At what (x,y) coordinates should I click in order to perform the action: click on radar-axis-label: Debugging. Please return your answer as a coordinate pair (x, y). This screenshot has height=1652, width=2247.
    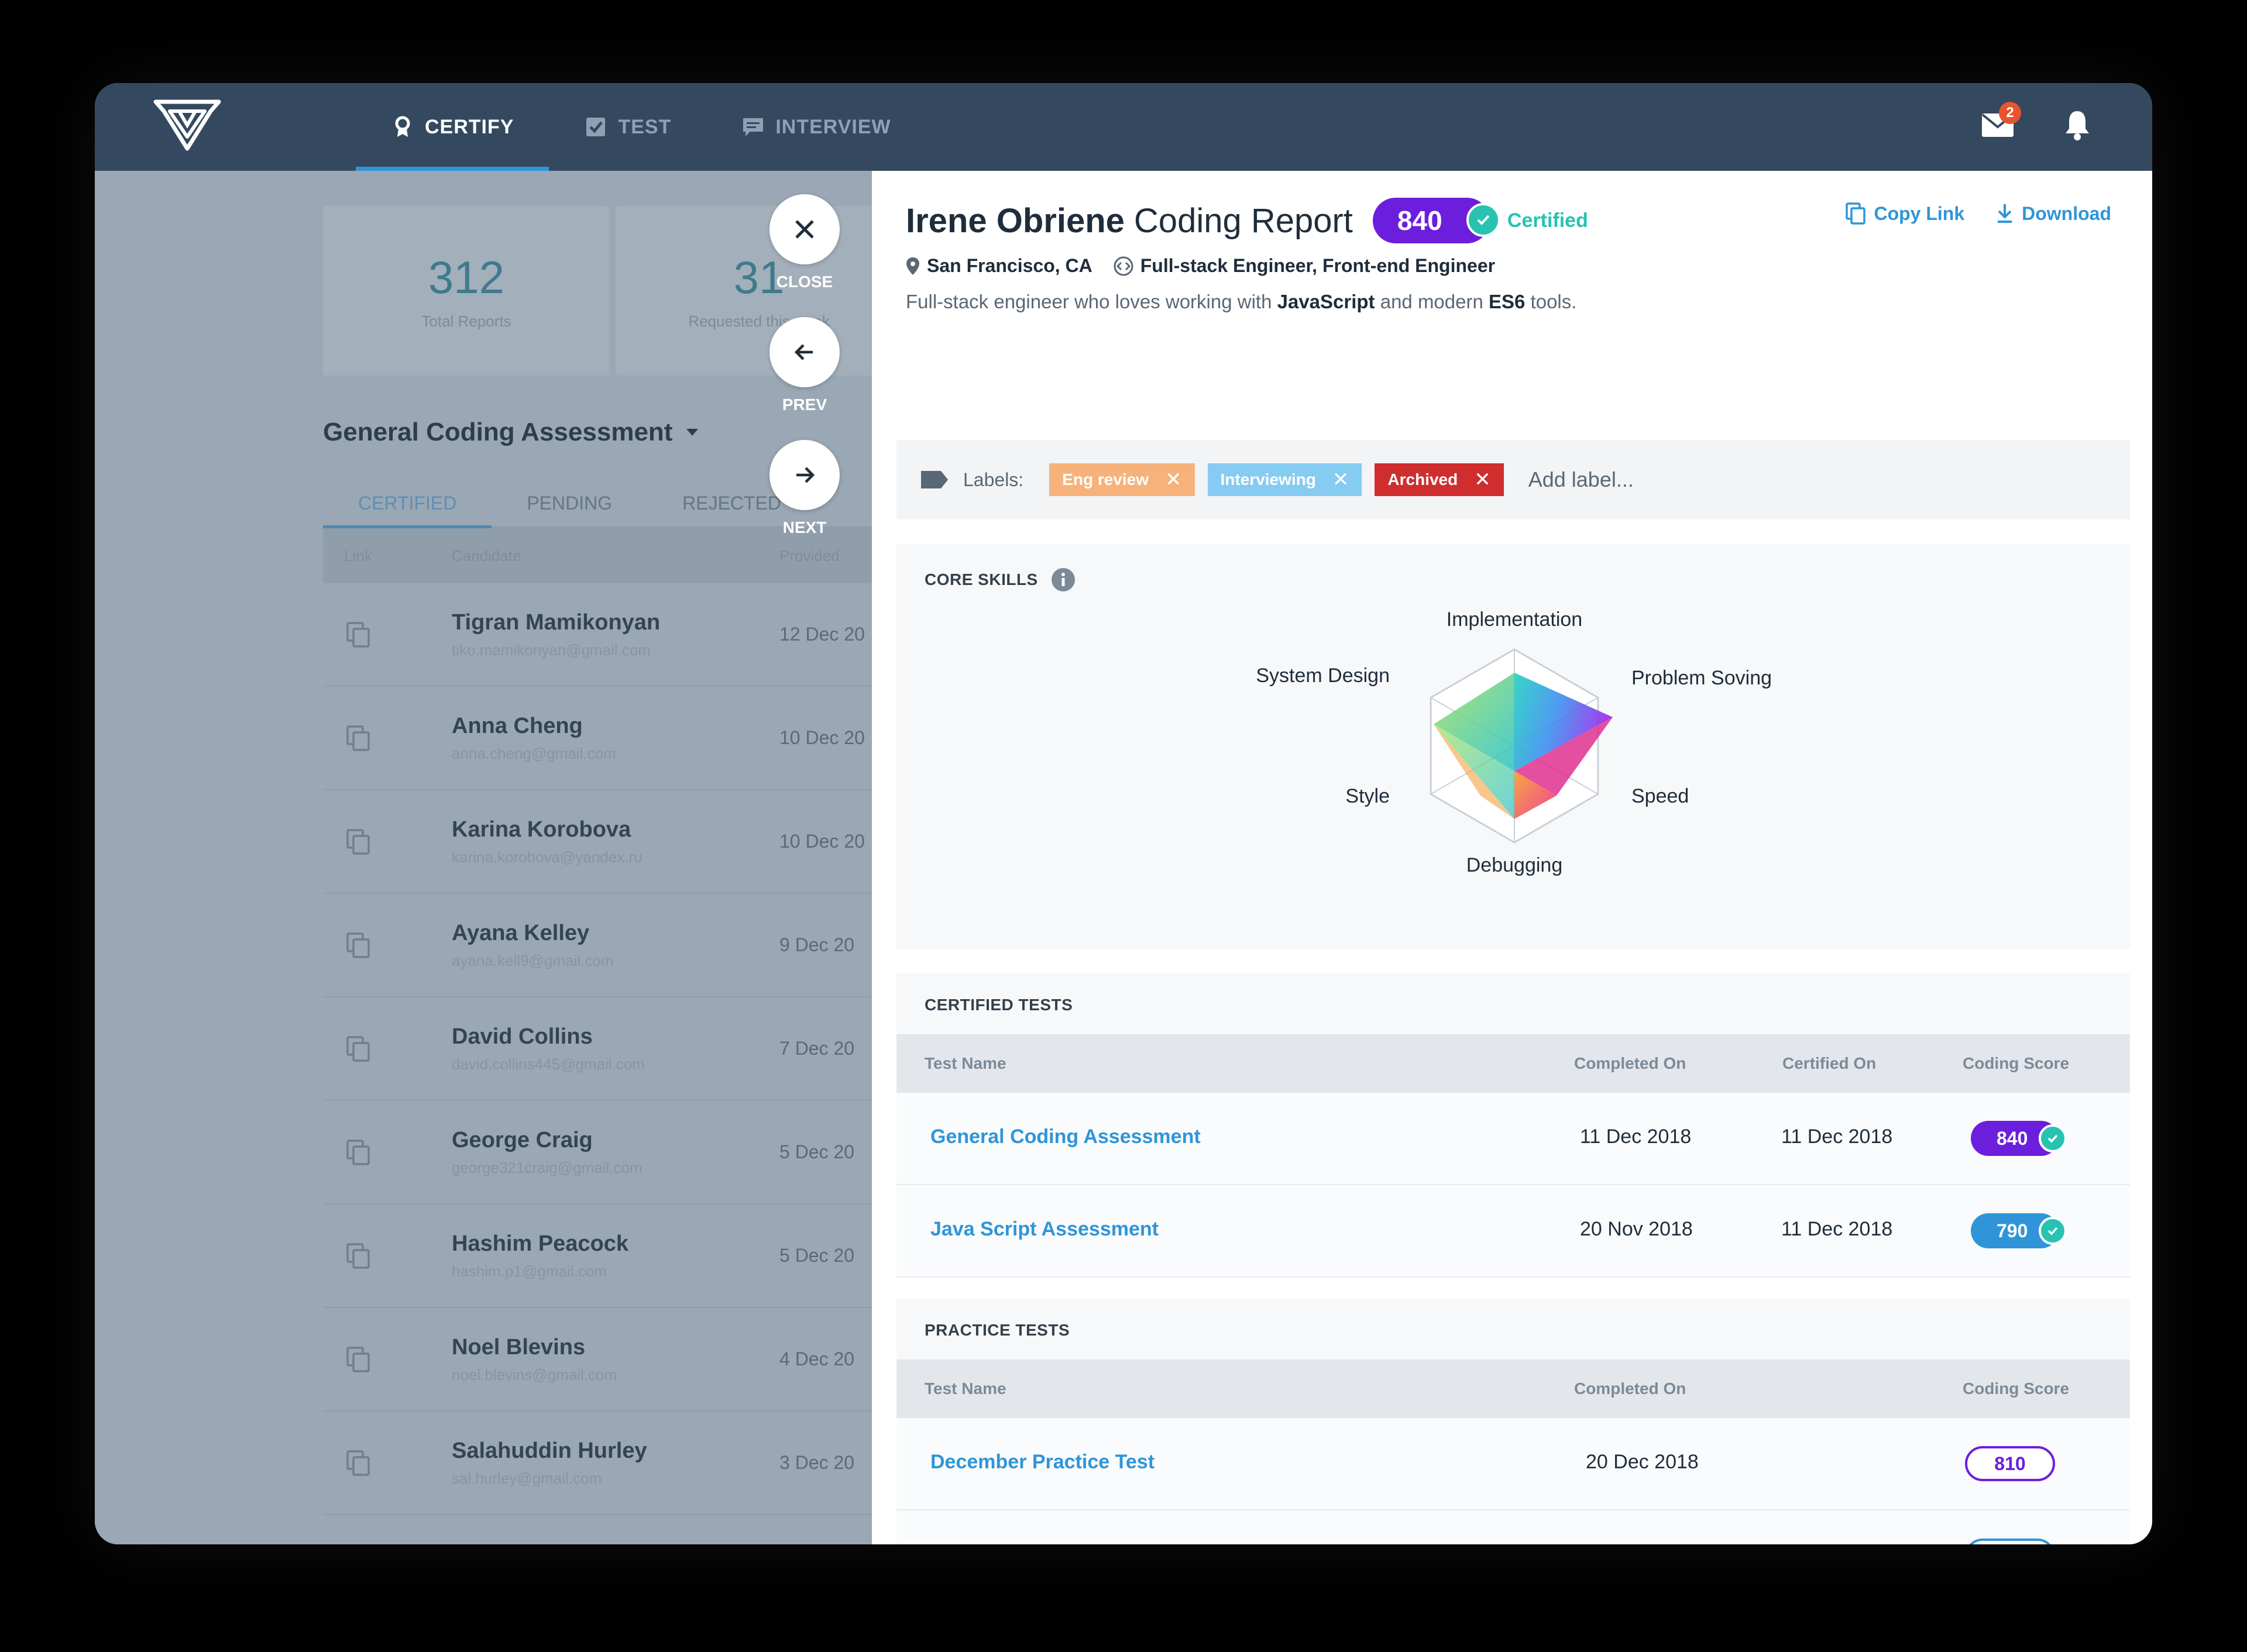
    Looking at the image, I should click on (1514, 865).